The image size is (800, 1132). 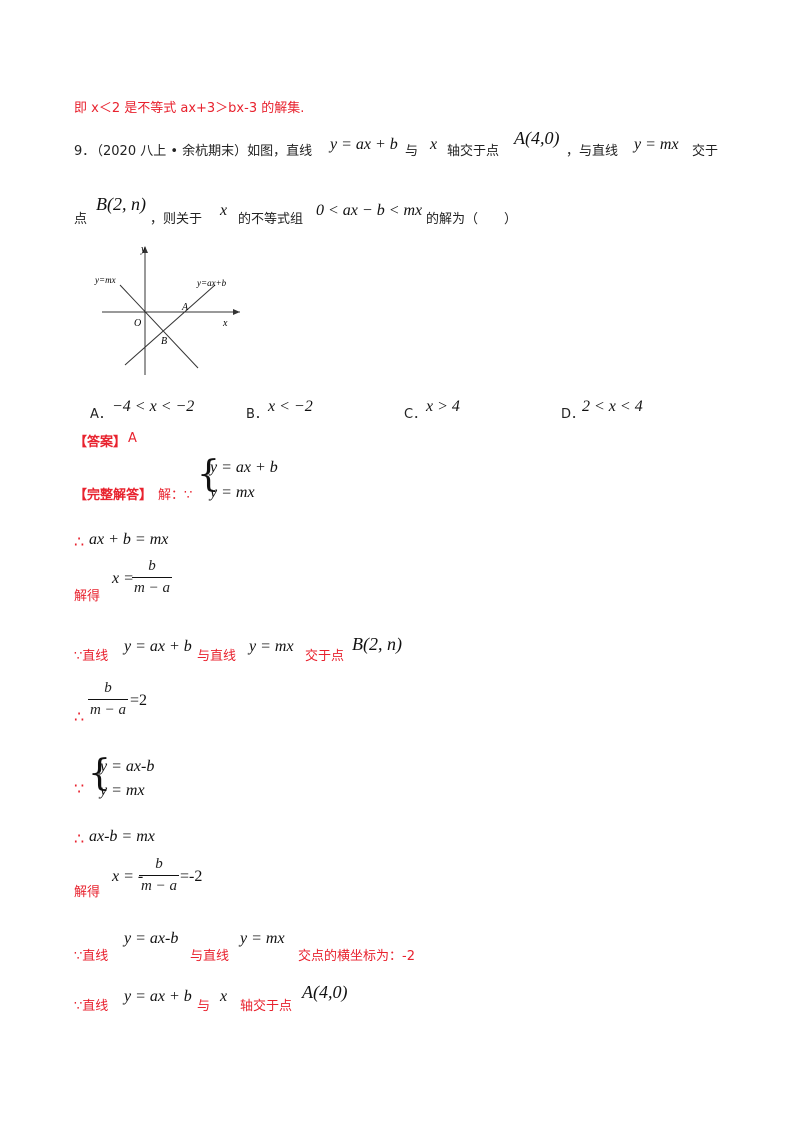 What do you see at coordinates (325, 656) in the screenshot?
I see `intersect-at-1: 交于点` at bounding box center [325, 656].